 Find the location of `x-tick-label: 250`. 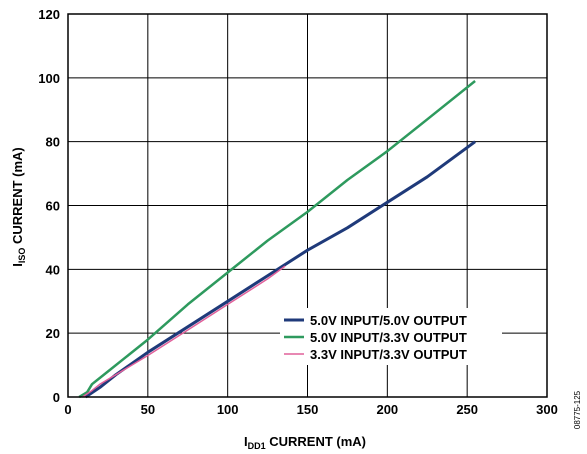

x-tick-label: 250 is located at coordinates (467, 409).